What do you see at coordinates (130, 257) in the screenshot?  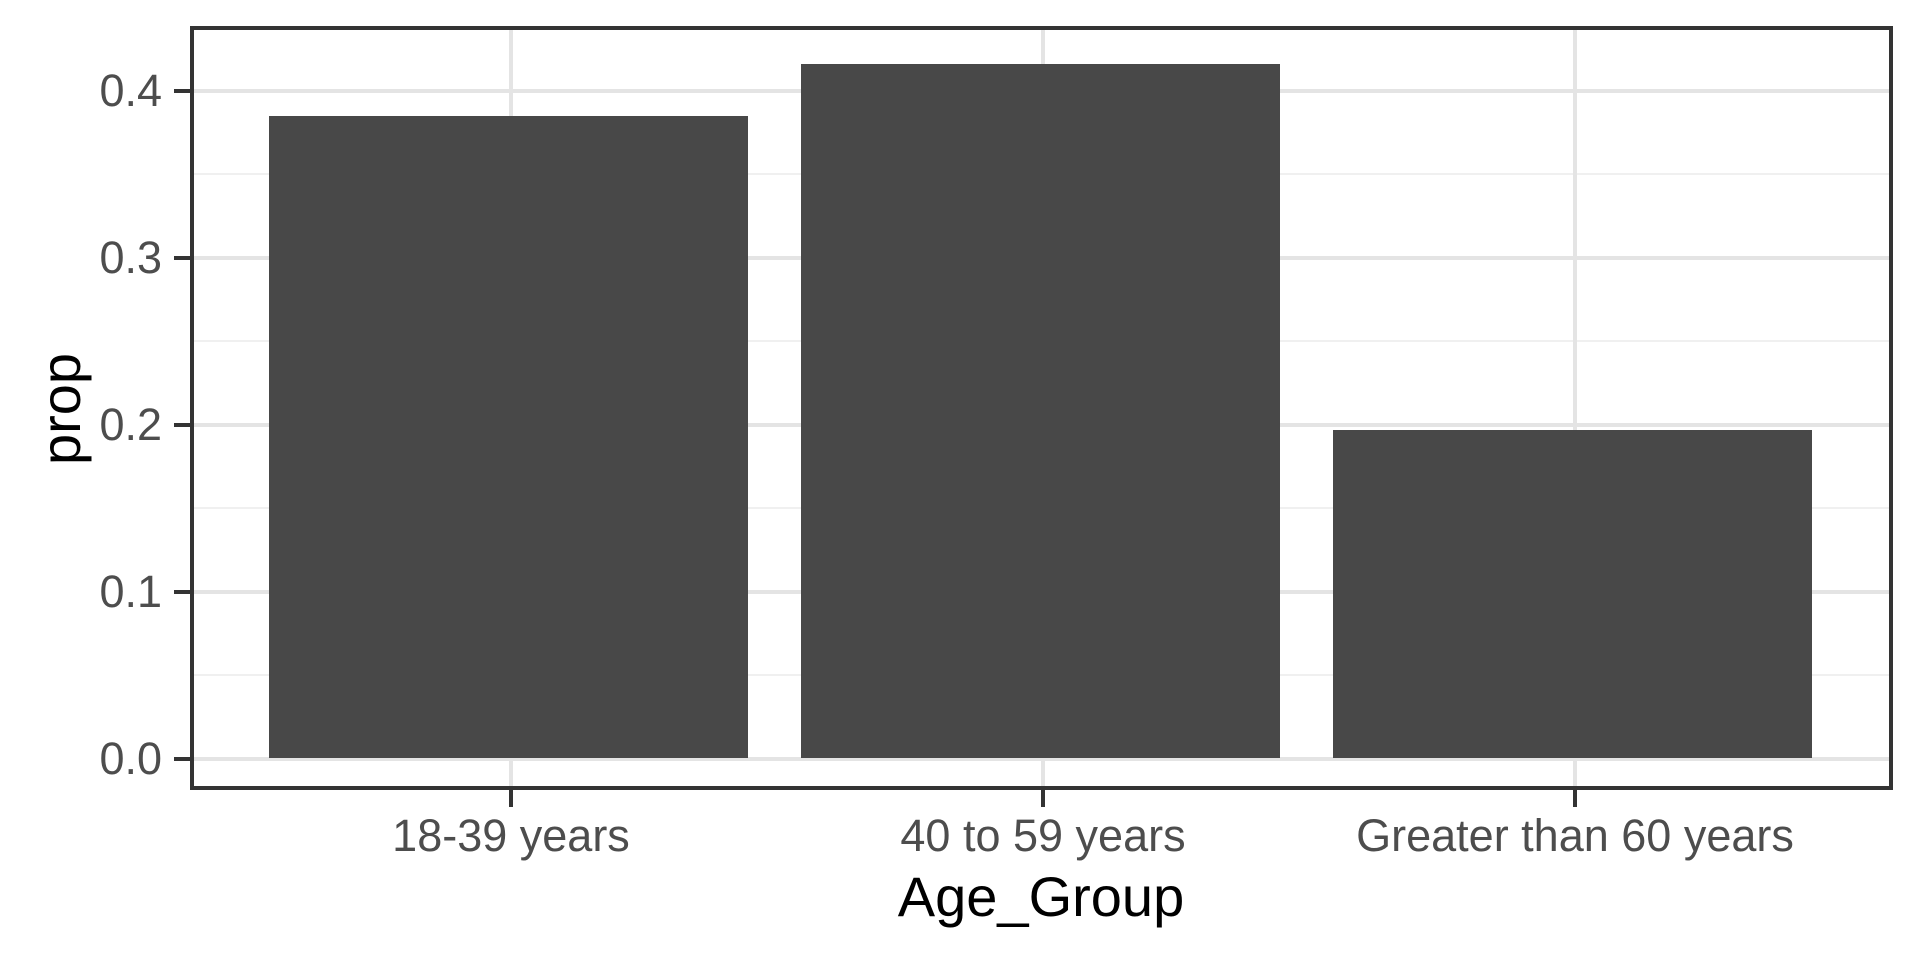 I see `y-tick-label: 0.3` at bounding box center [130, 257].